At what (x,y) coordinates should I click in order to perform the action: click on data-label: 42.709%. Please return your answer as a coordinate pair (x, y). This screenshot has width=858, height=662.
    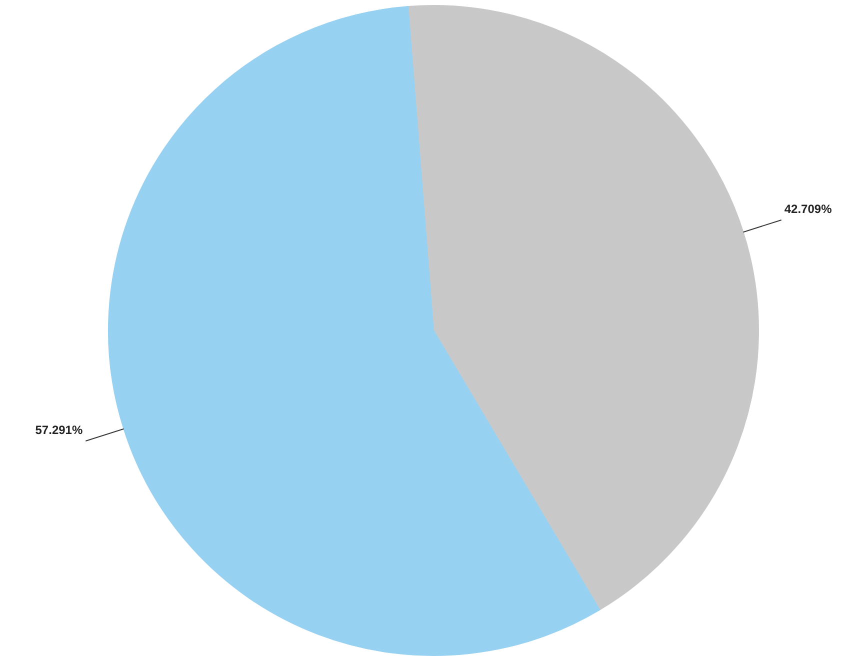
    Looking at the image, I should click on (808, 209).